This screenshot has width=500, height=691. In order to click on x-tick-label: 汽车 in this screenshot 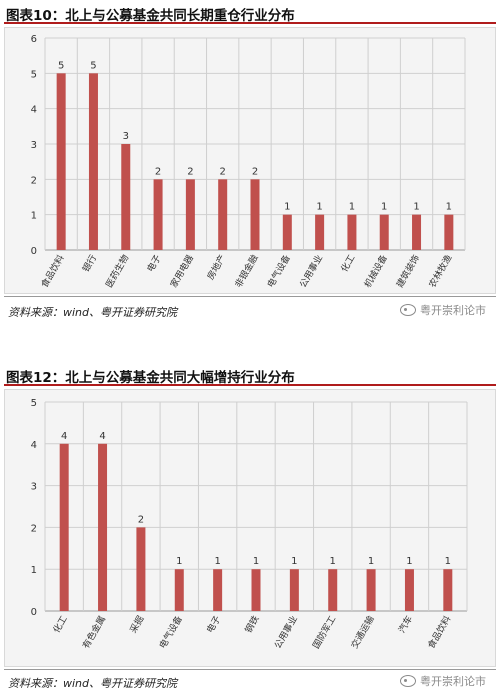, I will do `click(405, 625)`.